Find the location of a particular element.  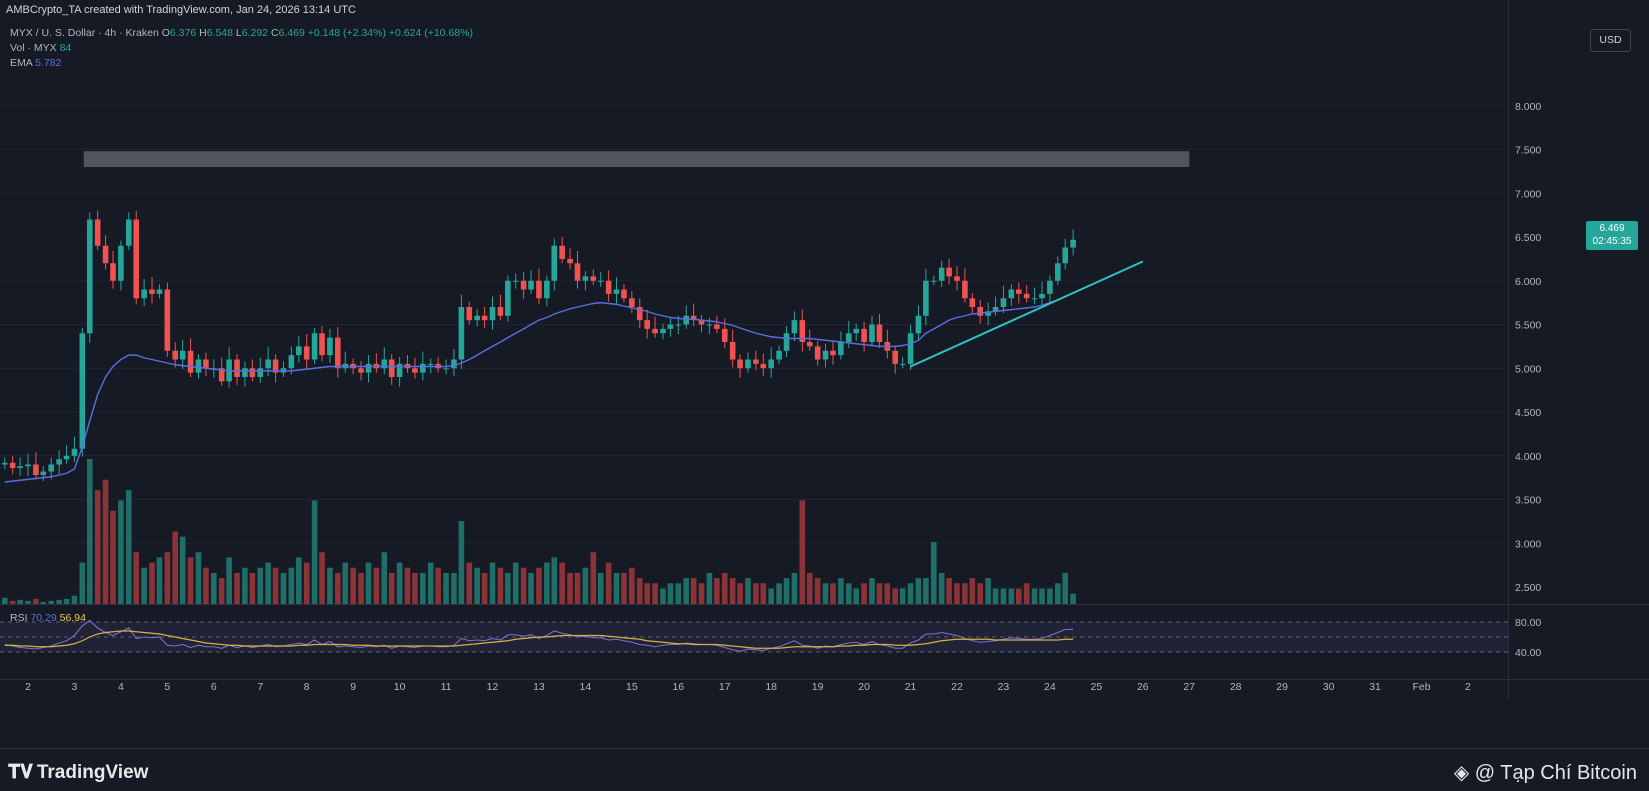

ema-label: EMA is located at coordinates (21, 63).